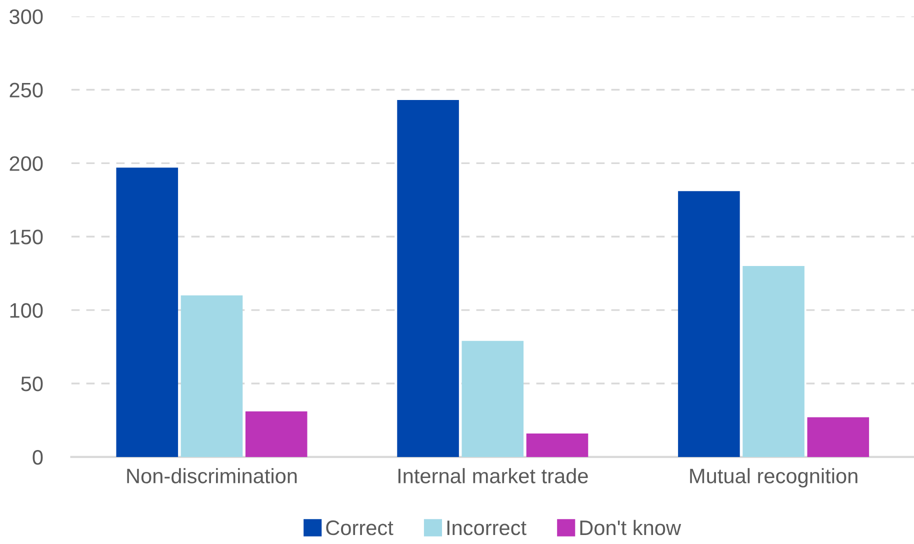 Image resolution: width=914 pixels, height=544 pixels. What do you see at coordinates (26, 237) in the screenshot?
I see `y-tick-label: 150` at bounding box center [26, 237].